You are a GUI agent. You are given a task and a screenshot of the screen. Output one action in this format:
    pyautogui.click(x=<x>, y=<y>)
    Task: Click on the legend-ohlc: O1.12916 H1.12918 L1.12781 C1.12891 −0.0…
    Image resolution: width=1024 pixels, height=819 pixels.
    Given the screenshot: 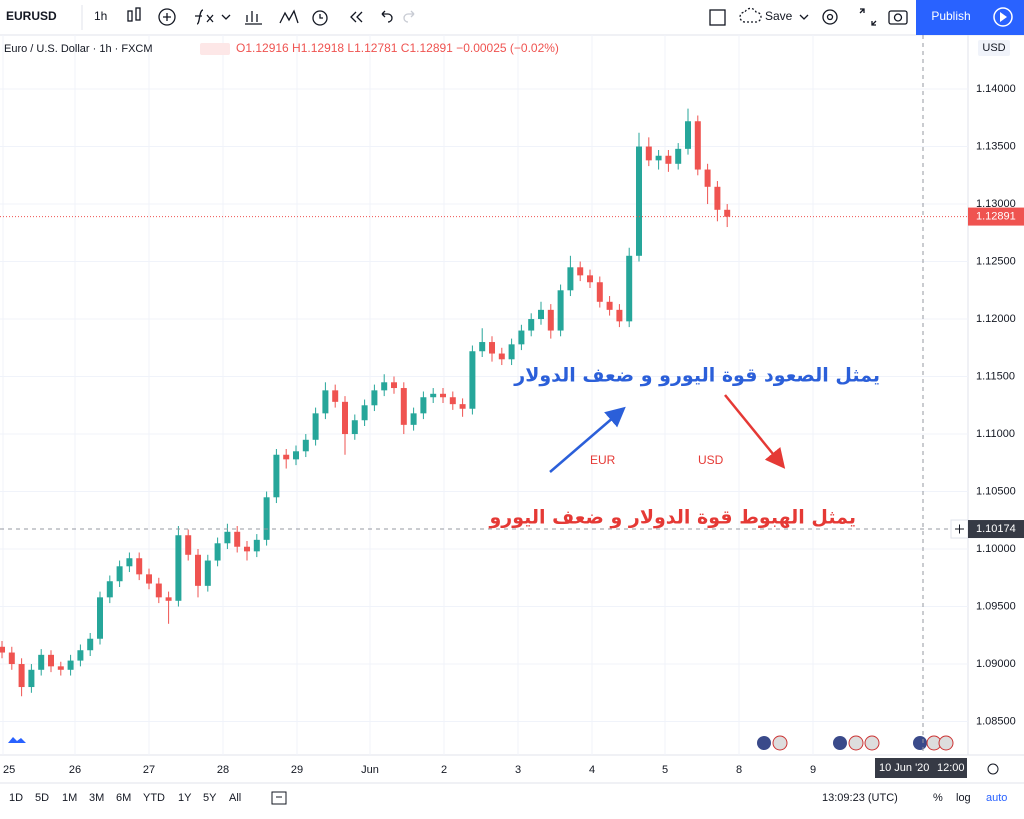 What is the action you would take?
    pyautogui.click(x=397, y=48)
    